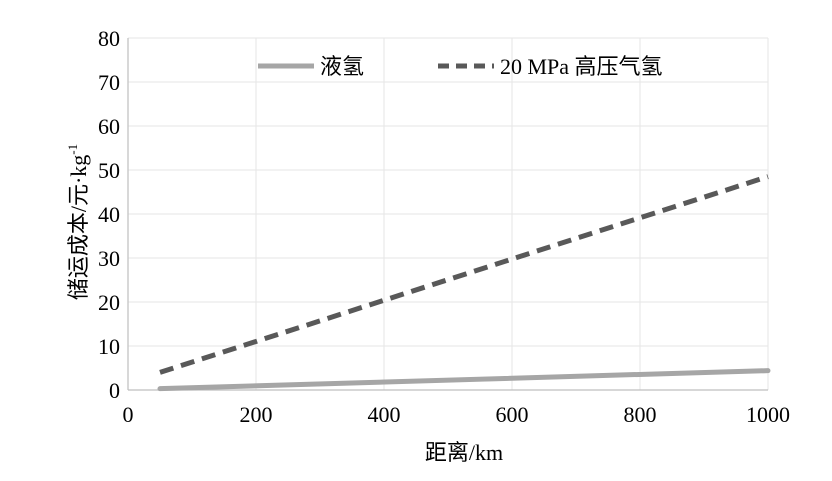  I want to click on x-tick-label: 800, so click(640, 414).